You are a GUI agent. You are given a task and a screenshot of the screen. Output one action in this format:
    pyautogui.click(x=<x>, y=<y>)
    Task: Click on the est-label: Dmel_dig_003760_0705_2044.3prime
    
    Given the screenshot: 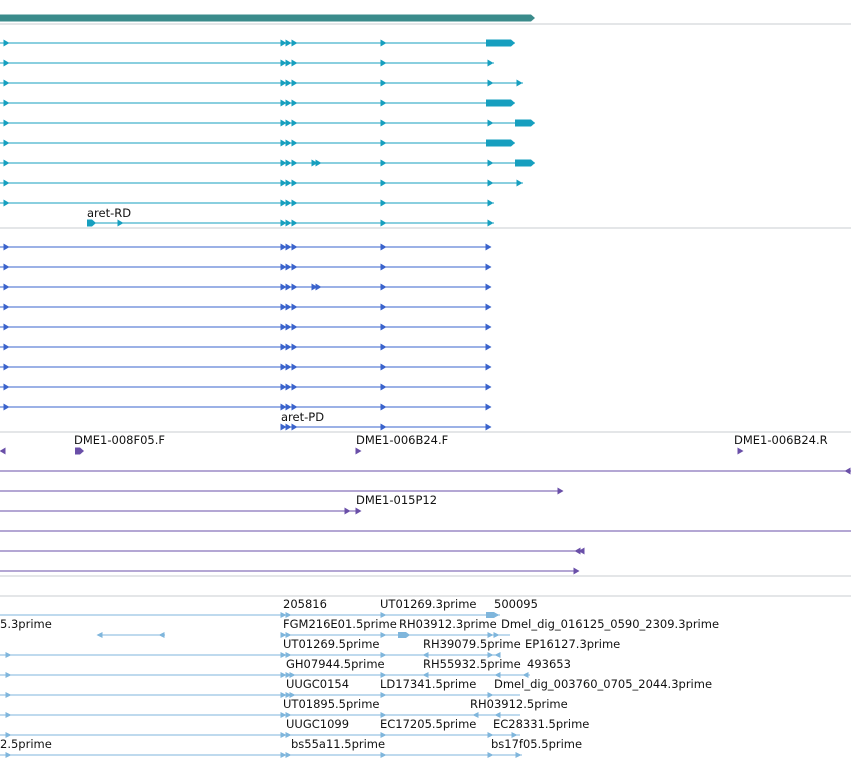 What is the action you would take?
    pyautogui.click(x=603, y=684)
    